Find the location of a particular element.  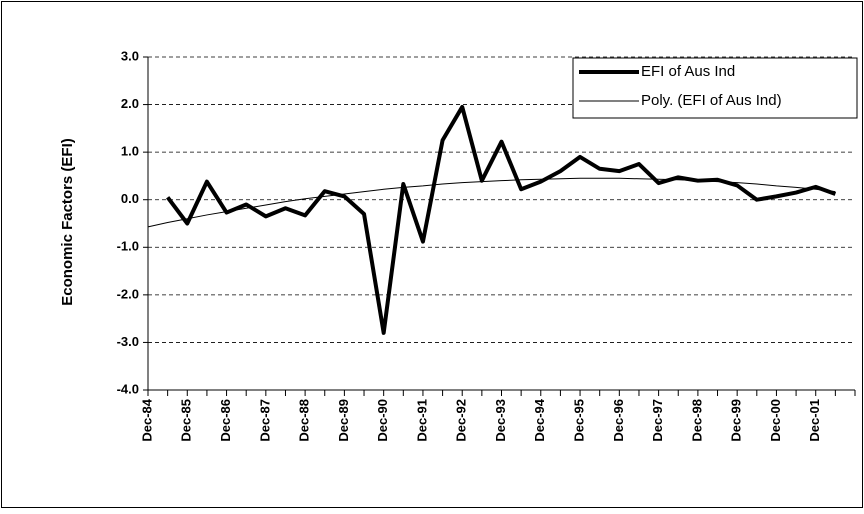

y-tick-label: -3.0 is located at coordinates (128, 341).